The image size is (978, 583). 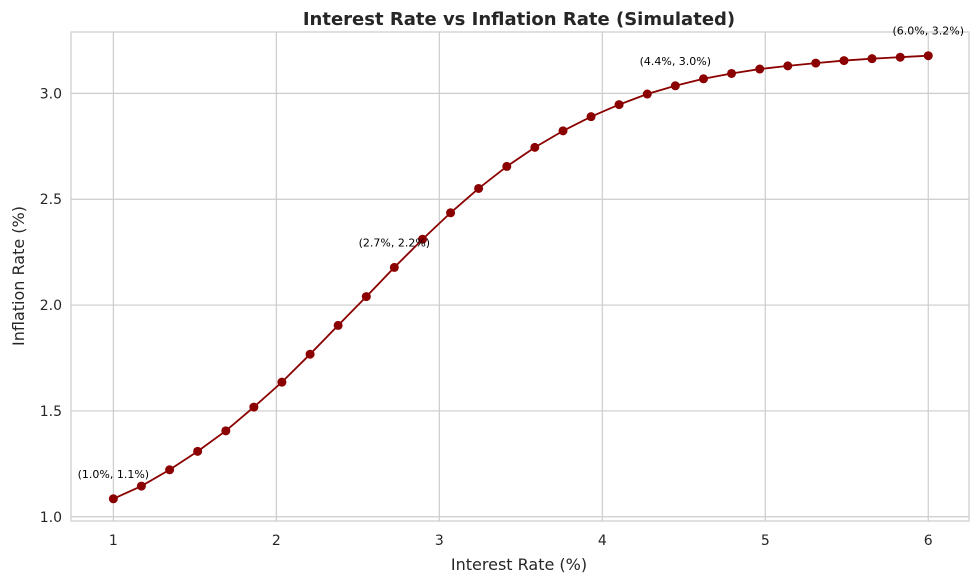 I want to click on y-axis-ticks: 1.0 1.5 2.0 2.5 3.0, so click(x=51, y=305).